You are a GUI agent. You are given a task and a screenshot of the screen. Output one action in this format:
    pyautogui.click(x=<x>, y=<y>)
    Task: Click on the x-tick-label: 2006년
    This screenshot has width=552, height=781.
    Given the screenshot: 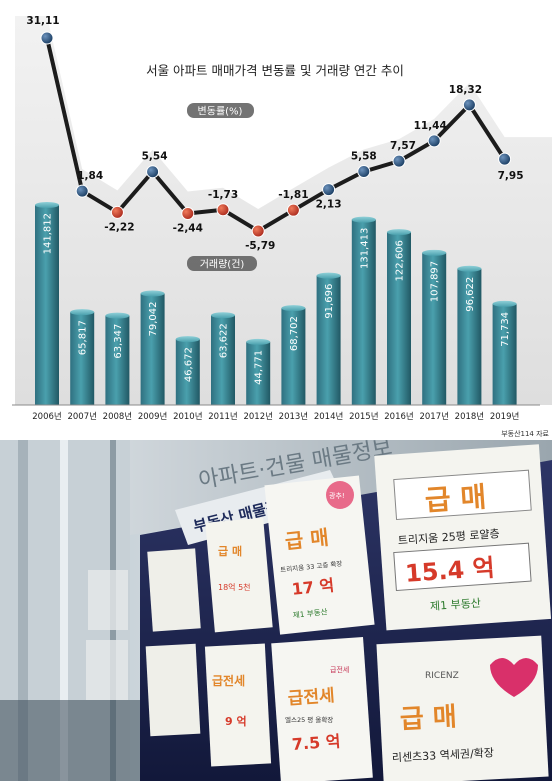 What is the action you would take?
    pyautogui.click(x=46, y=416)
    